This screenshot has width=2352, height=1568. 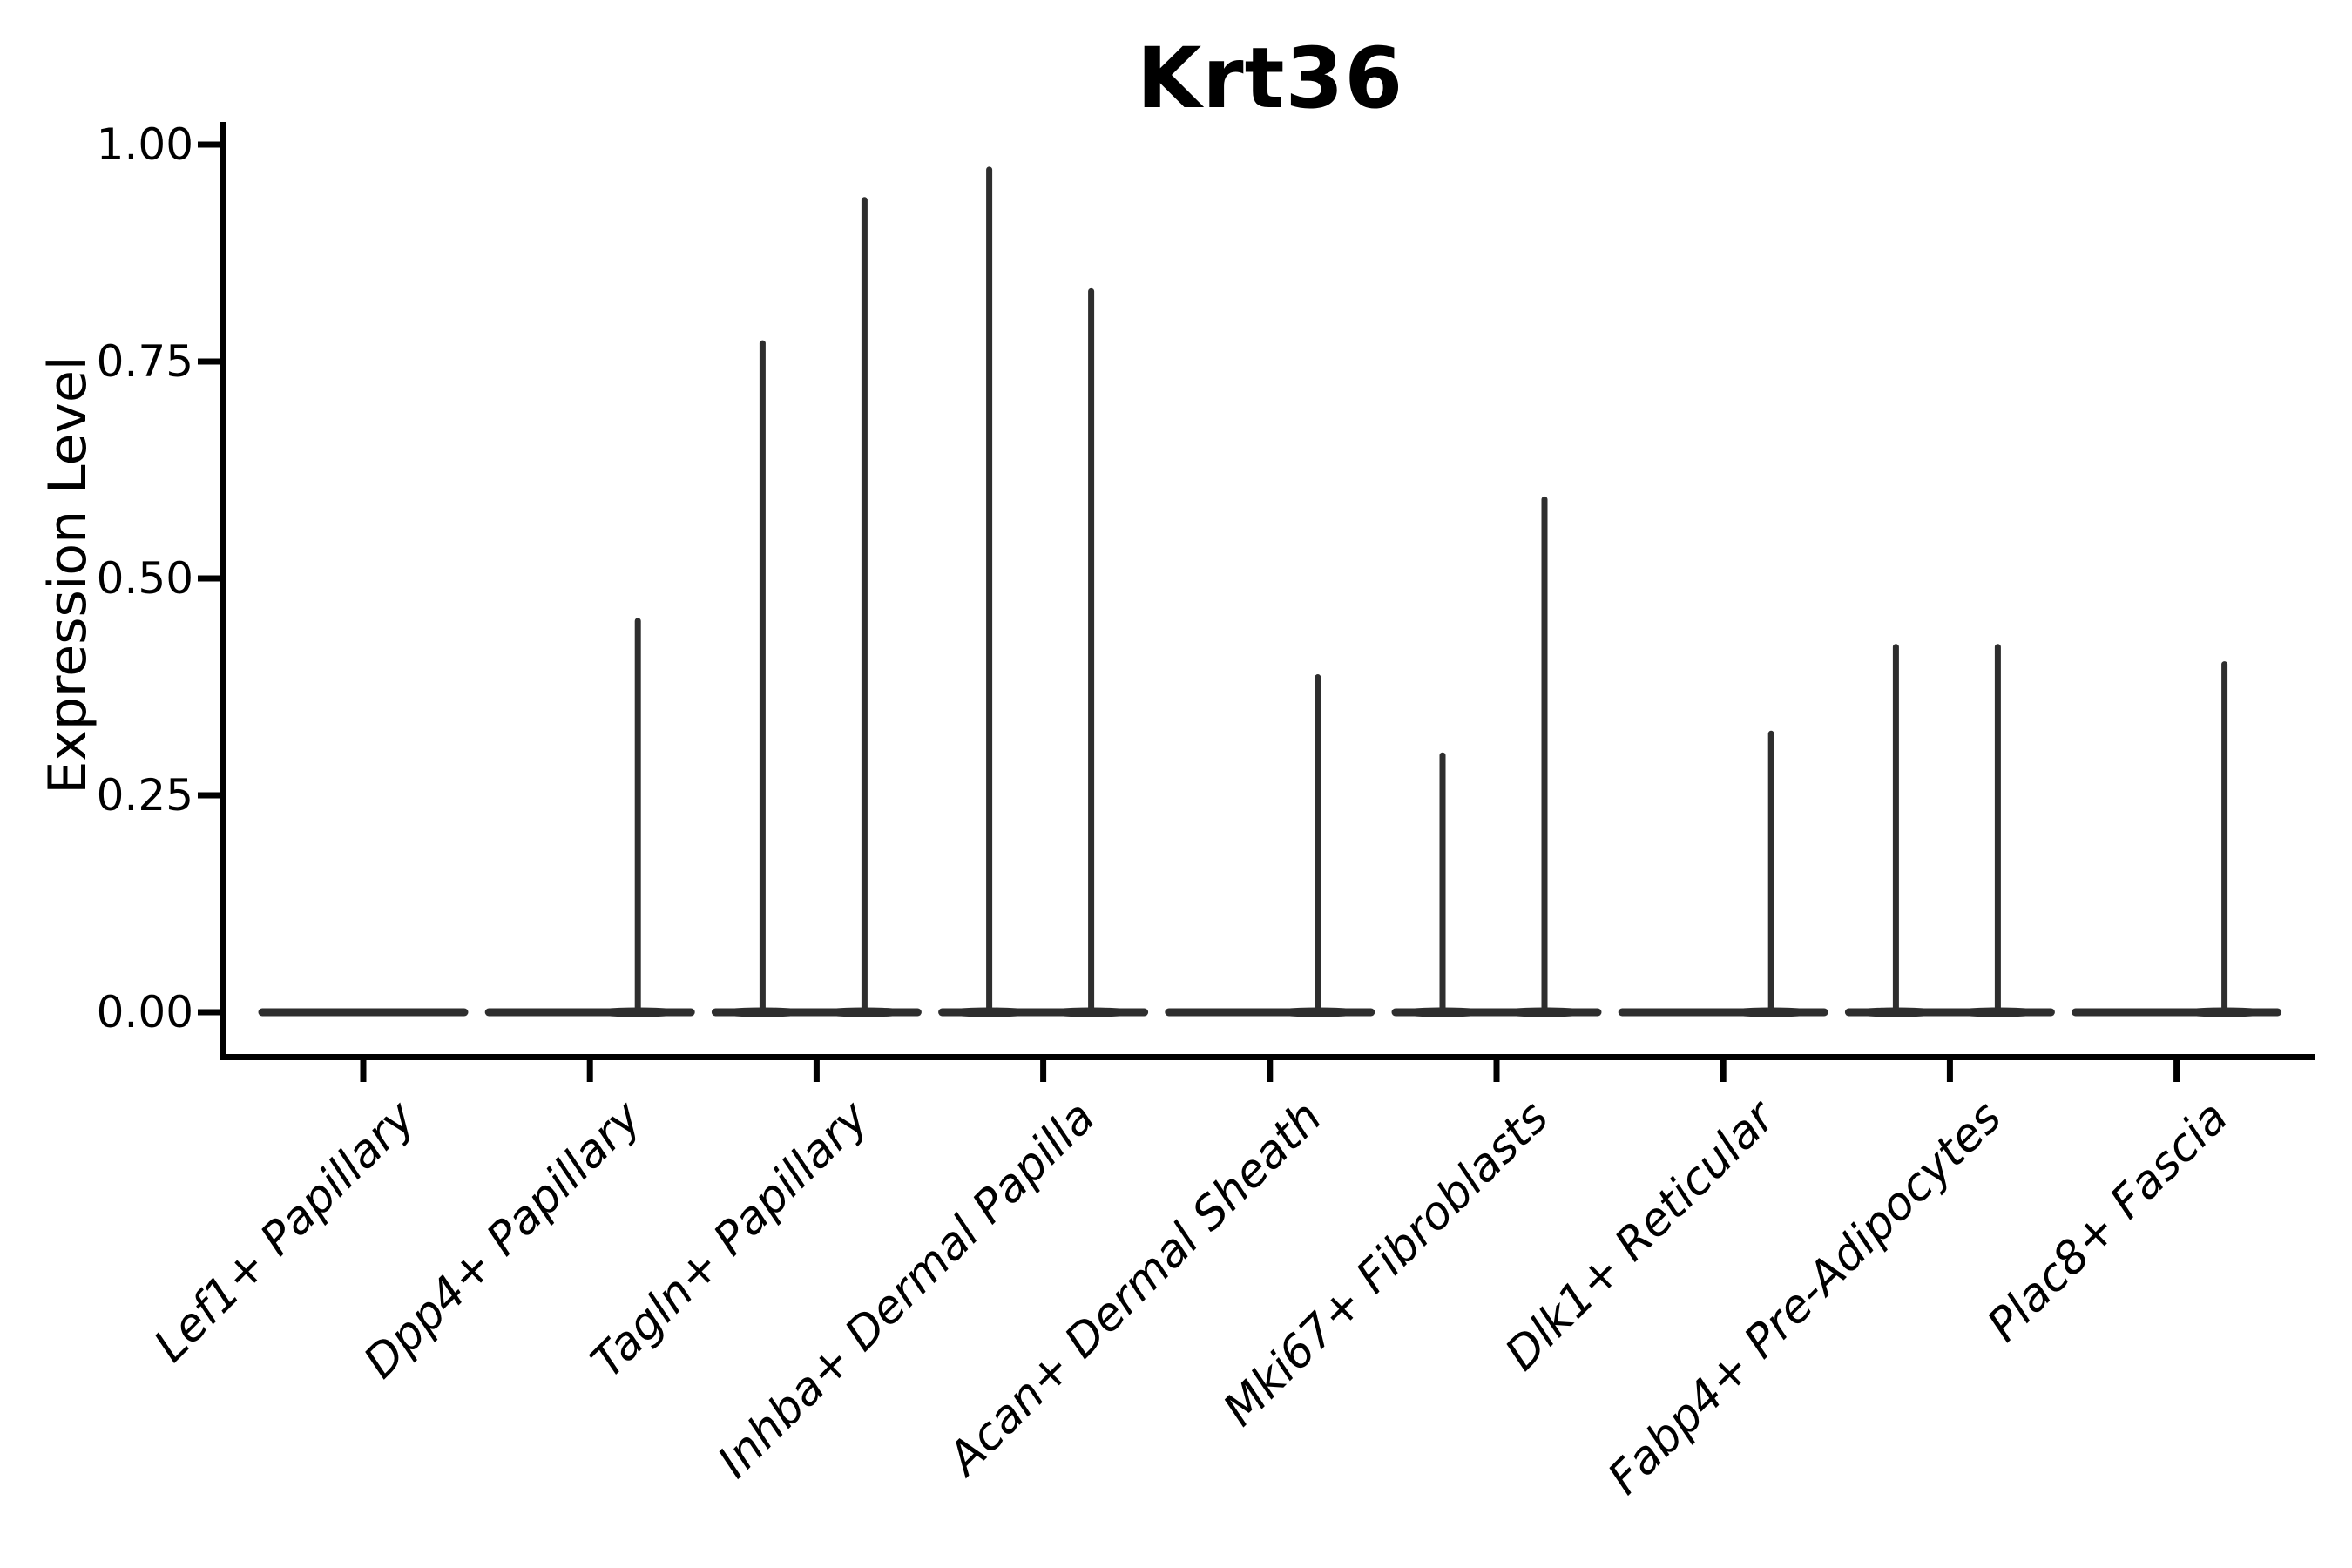 I want to click on y-tick-label: 0.25, so click(x=145, y=795).